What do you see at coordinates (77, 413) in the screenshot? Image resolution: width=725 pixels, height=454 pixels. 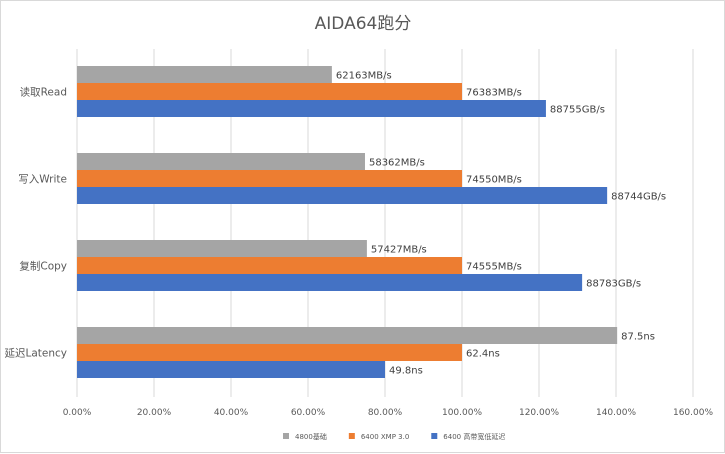 I see `x-tick-label: 0.00%` at bounding box center [77, 413].